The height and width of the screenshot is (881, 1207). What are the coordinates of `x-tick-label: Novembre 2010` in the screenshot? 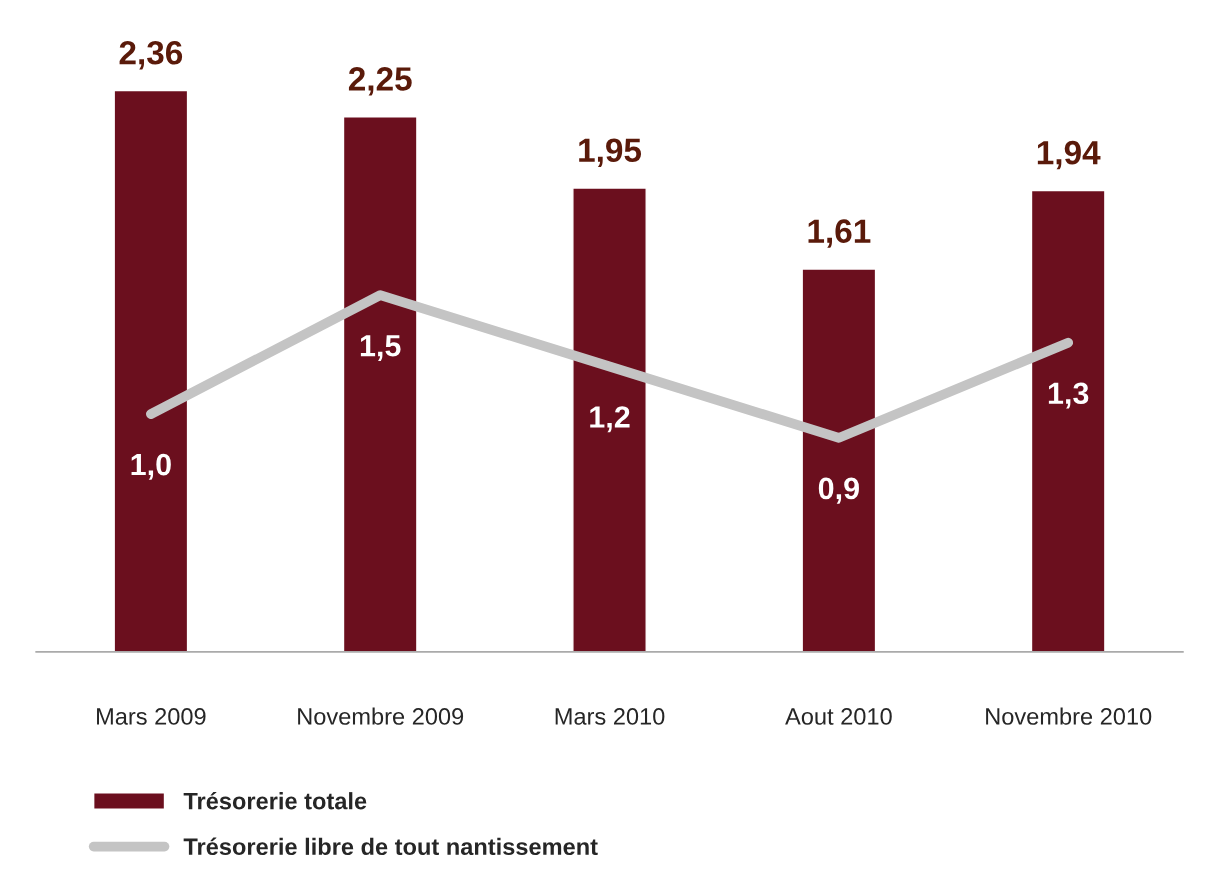 It's located at (1069, 716).